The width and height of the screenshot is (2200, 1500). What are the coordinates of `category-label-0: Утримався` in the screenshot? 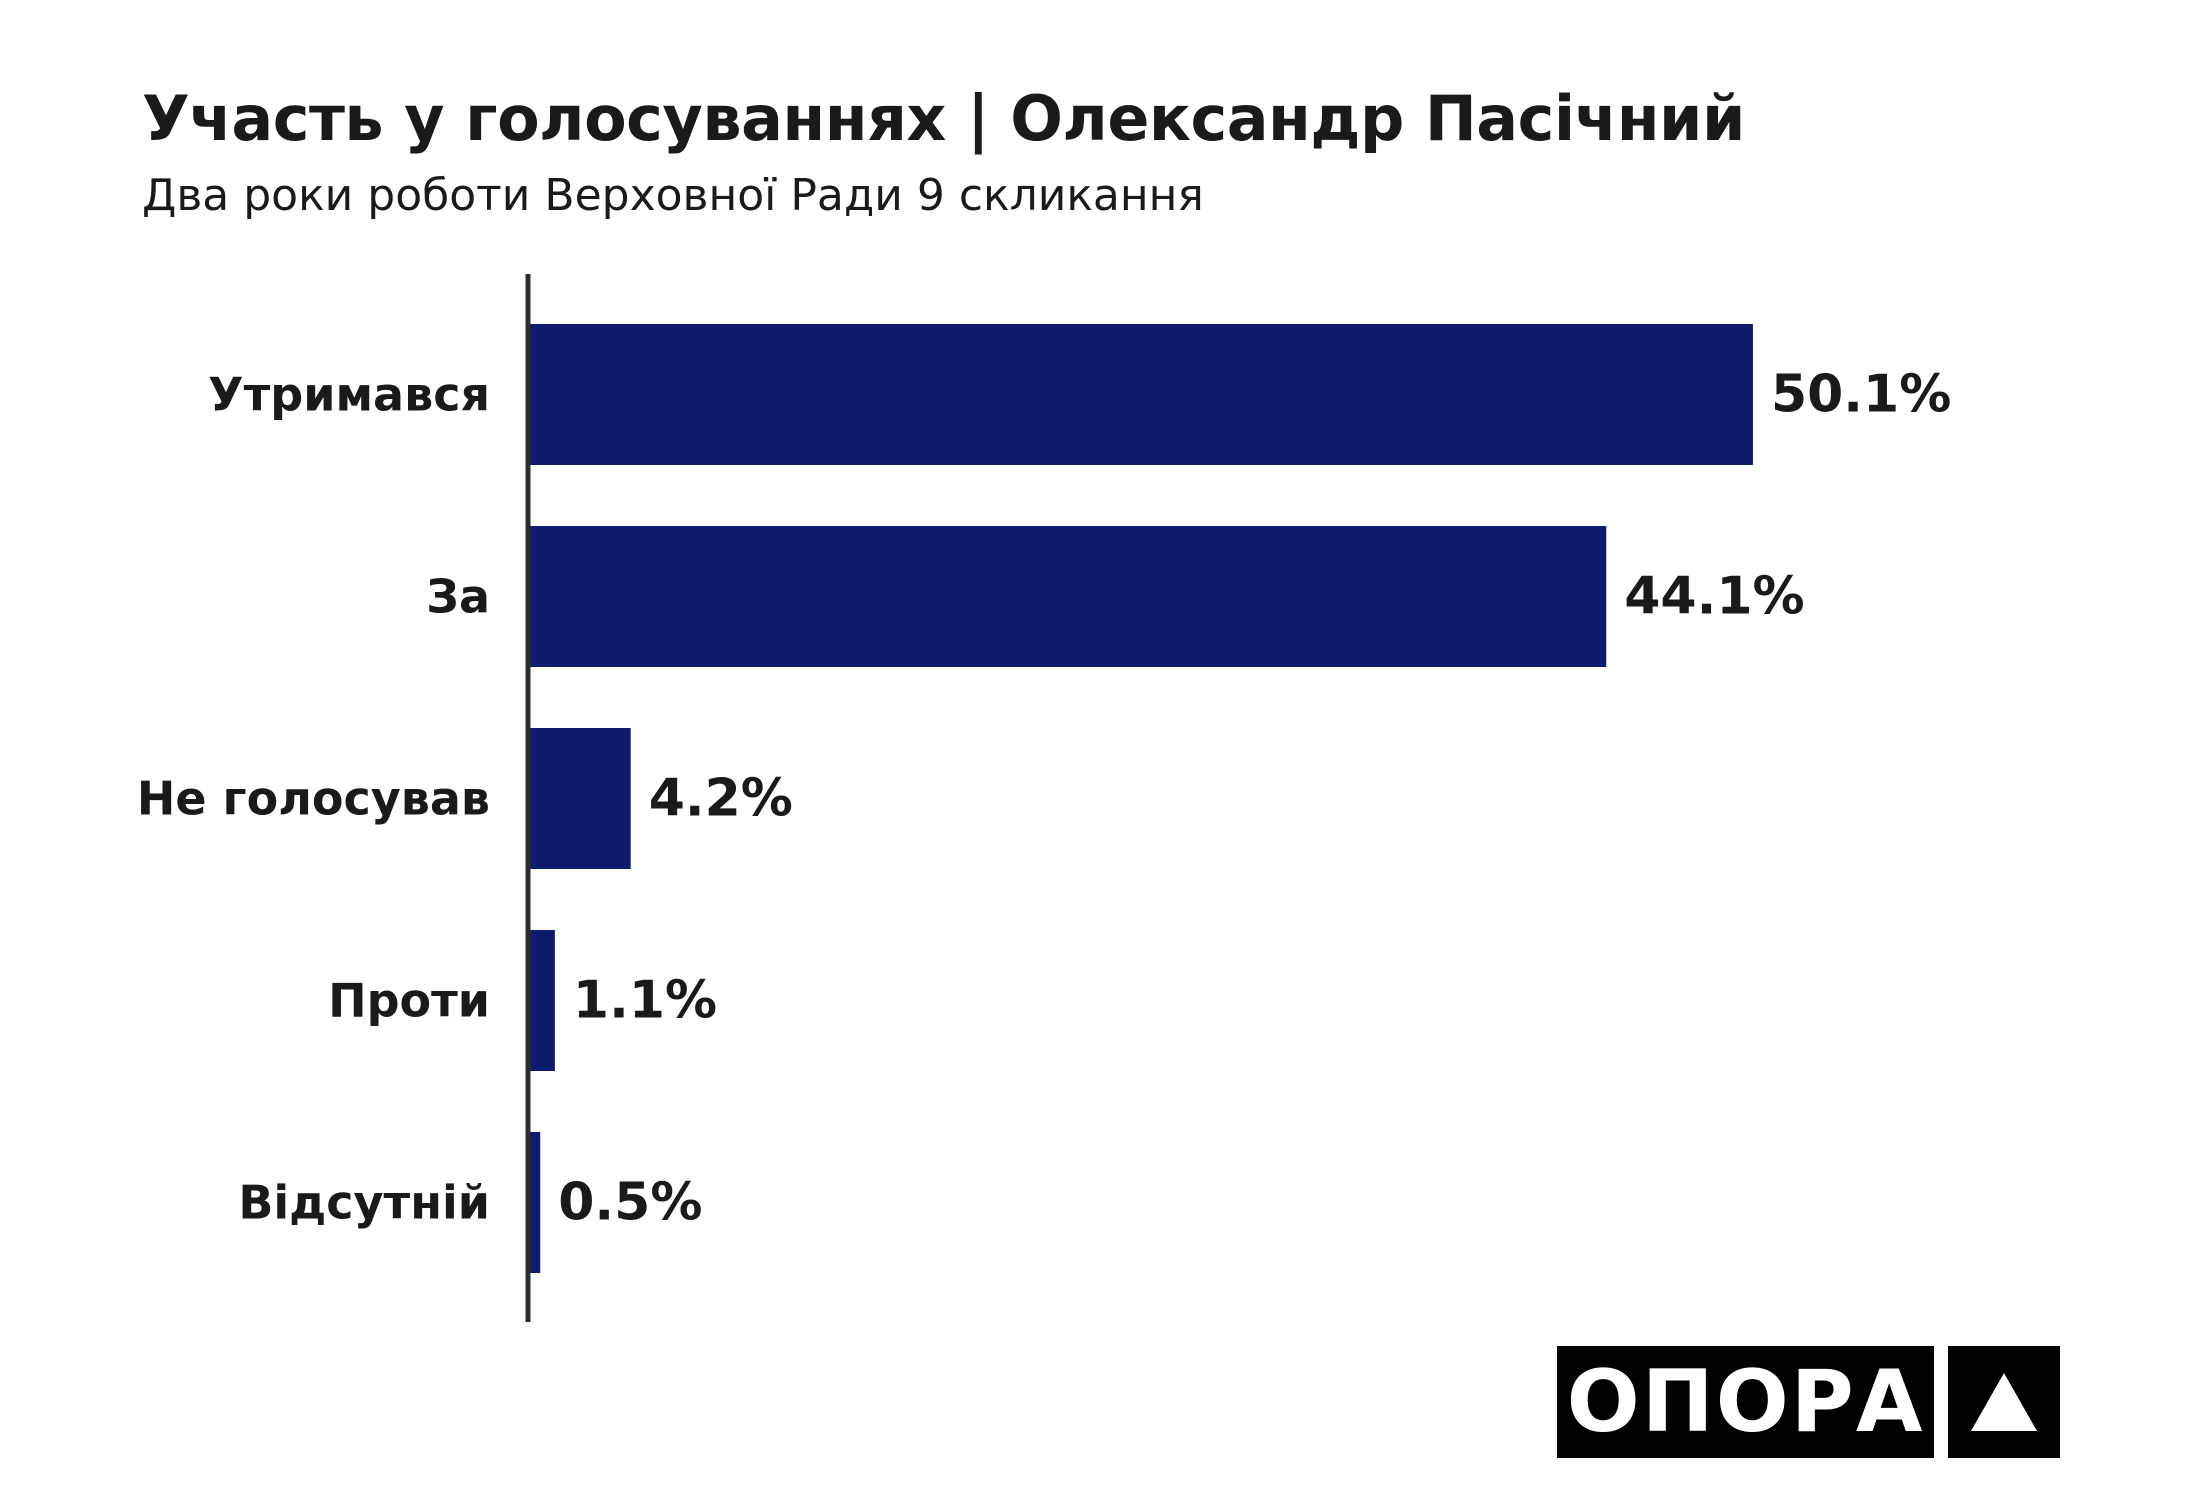 It's located at (349, 395).